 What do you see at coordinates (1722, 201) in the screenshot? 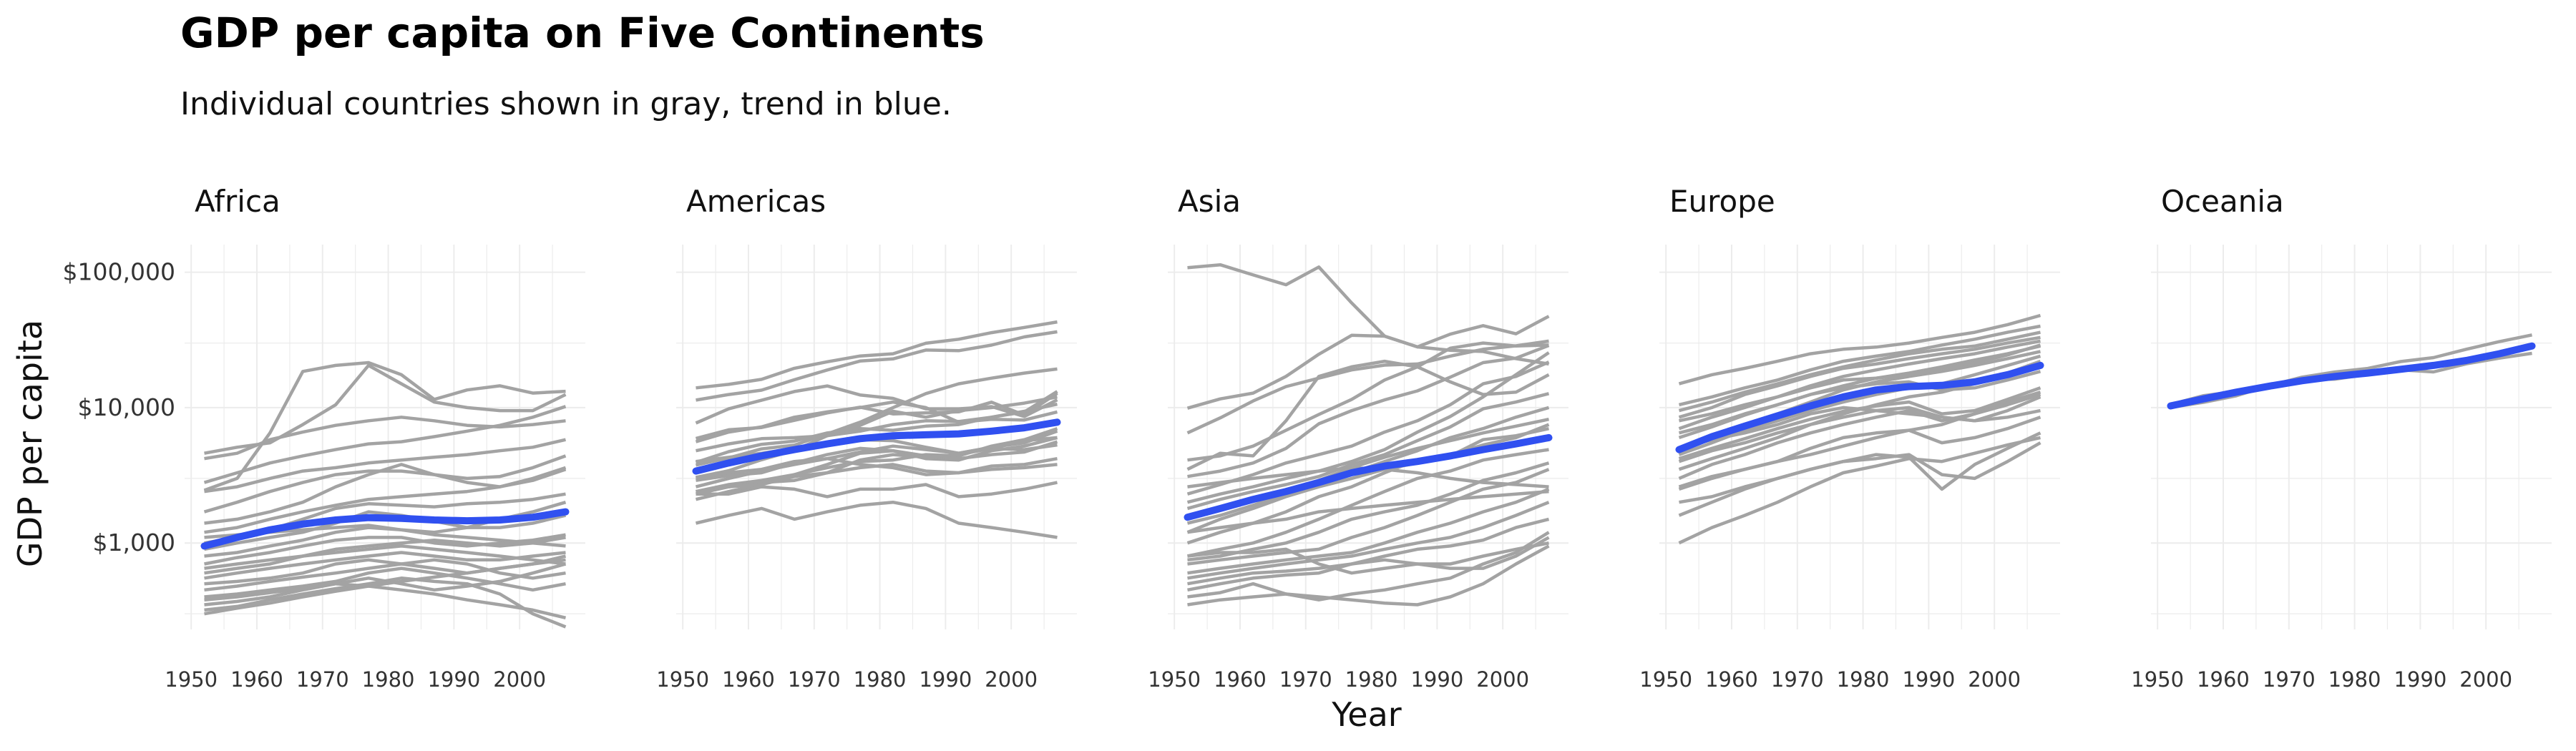
I see `facet-label: Europe` at bounding box center [1722, 201].